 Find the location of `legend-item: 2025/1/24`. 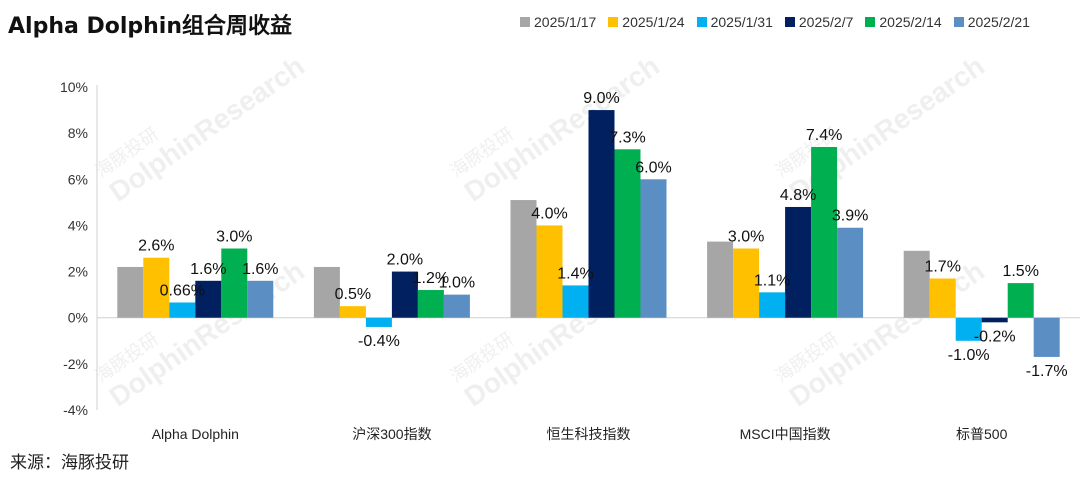

legend-item: 2025/1/24 is located at coordinates (646, 22).